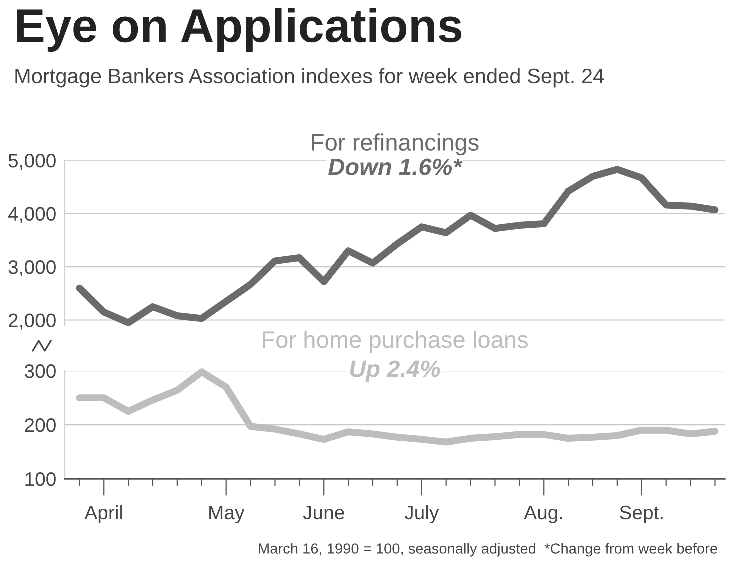 This screenshot has height=568, width=740. I want to click on x-tick-label: May, so click(227, 515).